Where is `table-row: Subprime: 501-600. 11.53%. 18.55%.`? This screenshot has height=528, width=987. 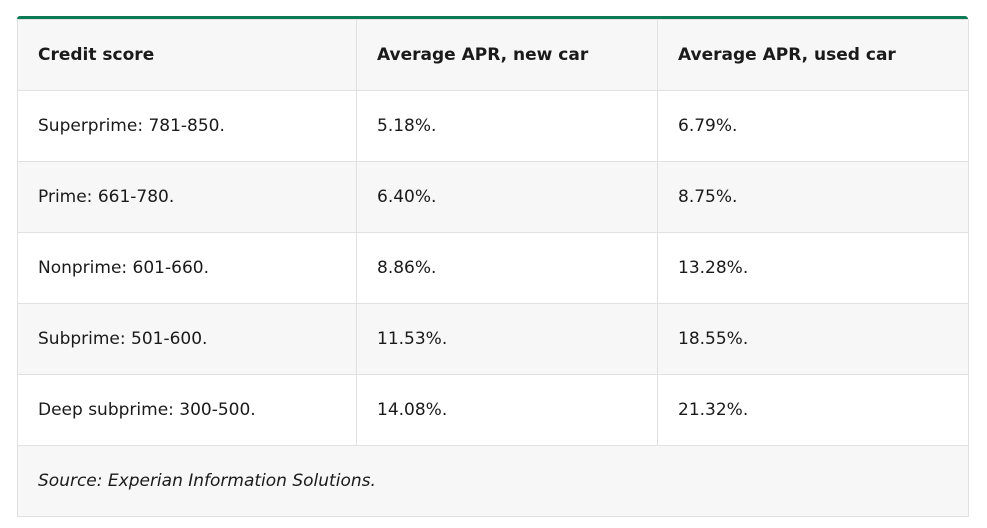 table-row: Subprime: 501-600. 11.53%. 18.55%. is located at coordinates (493, 339).